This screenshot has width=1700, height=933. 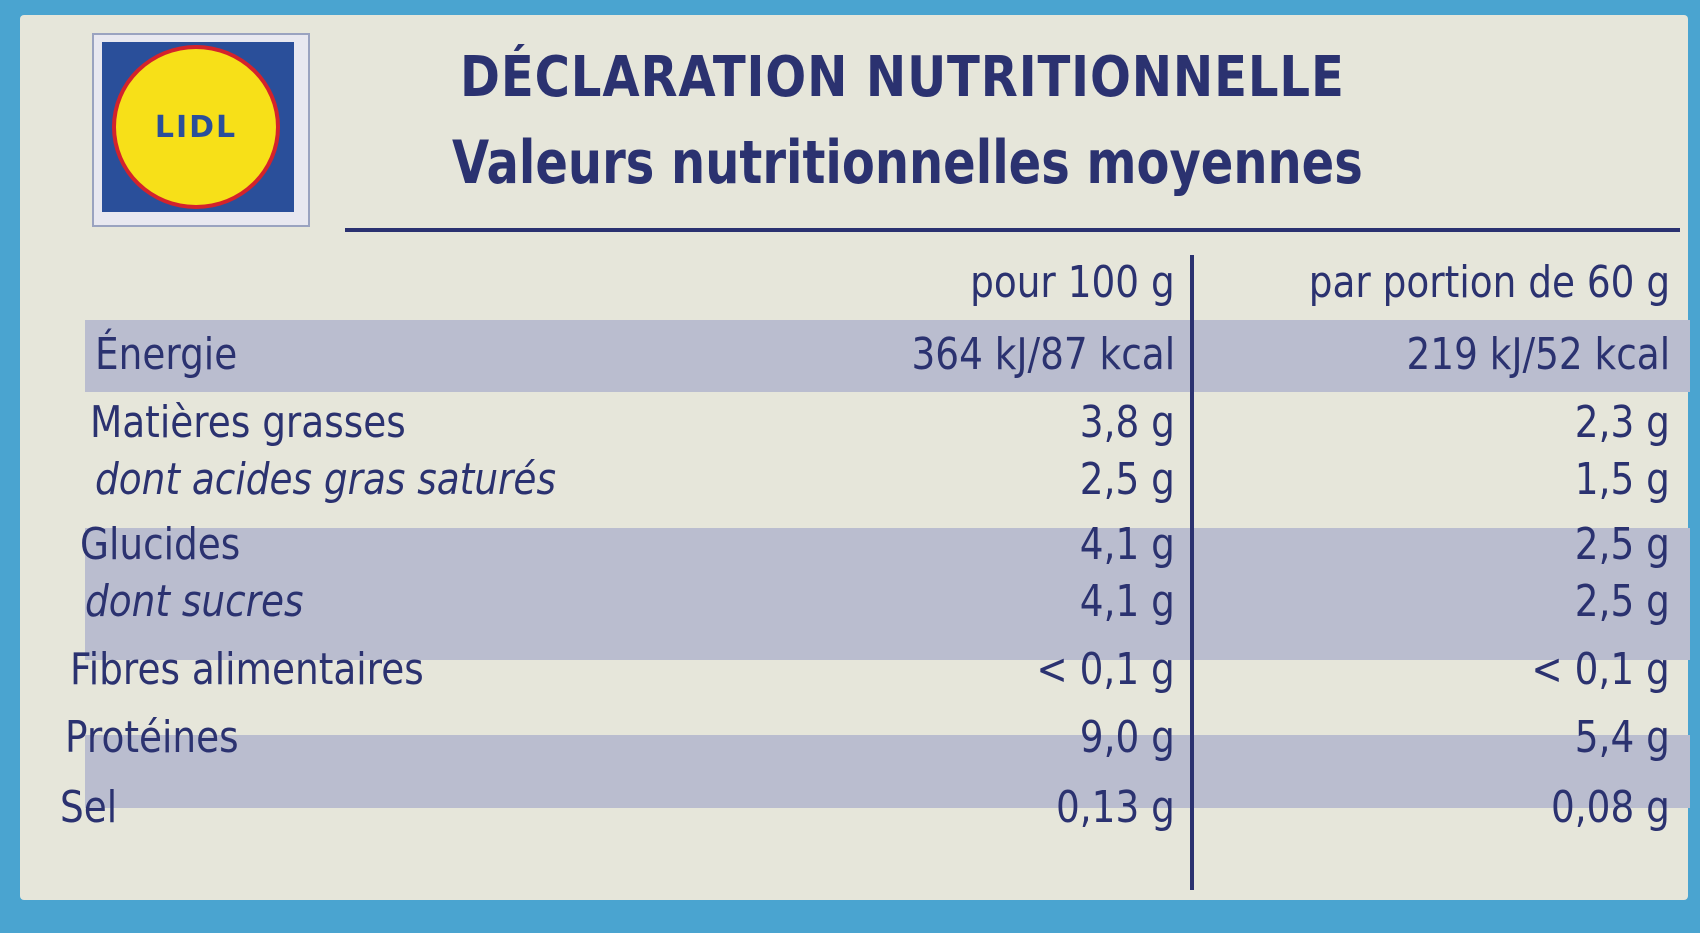 What do you see at coordinates (1043, 354) in the screenshot?
I see `value-per-100g: 364 kJ/87 kcal` at bounding box center [1043, 354].